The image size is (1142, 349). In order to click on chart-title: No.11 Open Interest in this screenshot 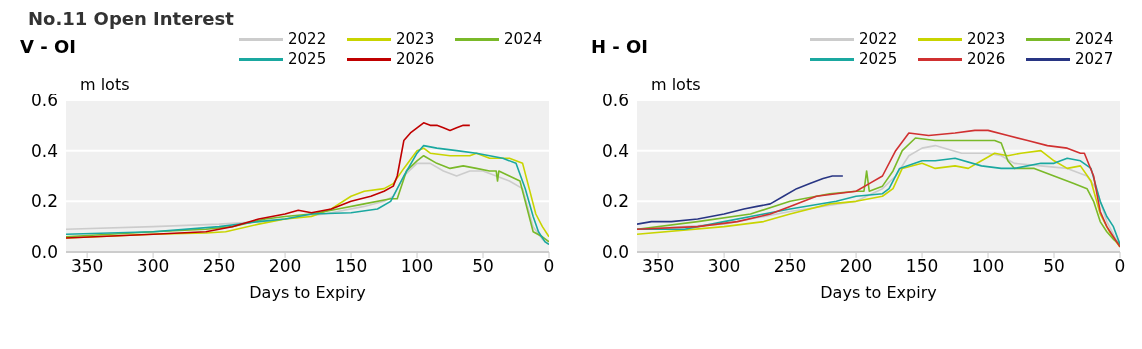, I will do `click(131, 19)`.